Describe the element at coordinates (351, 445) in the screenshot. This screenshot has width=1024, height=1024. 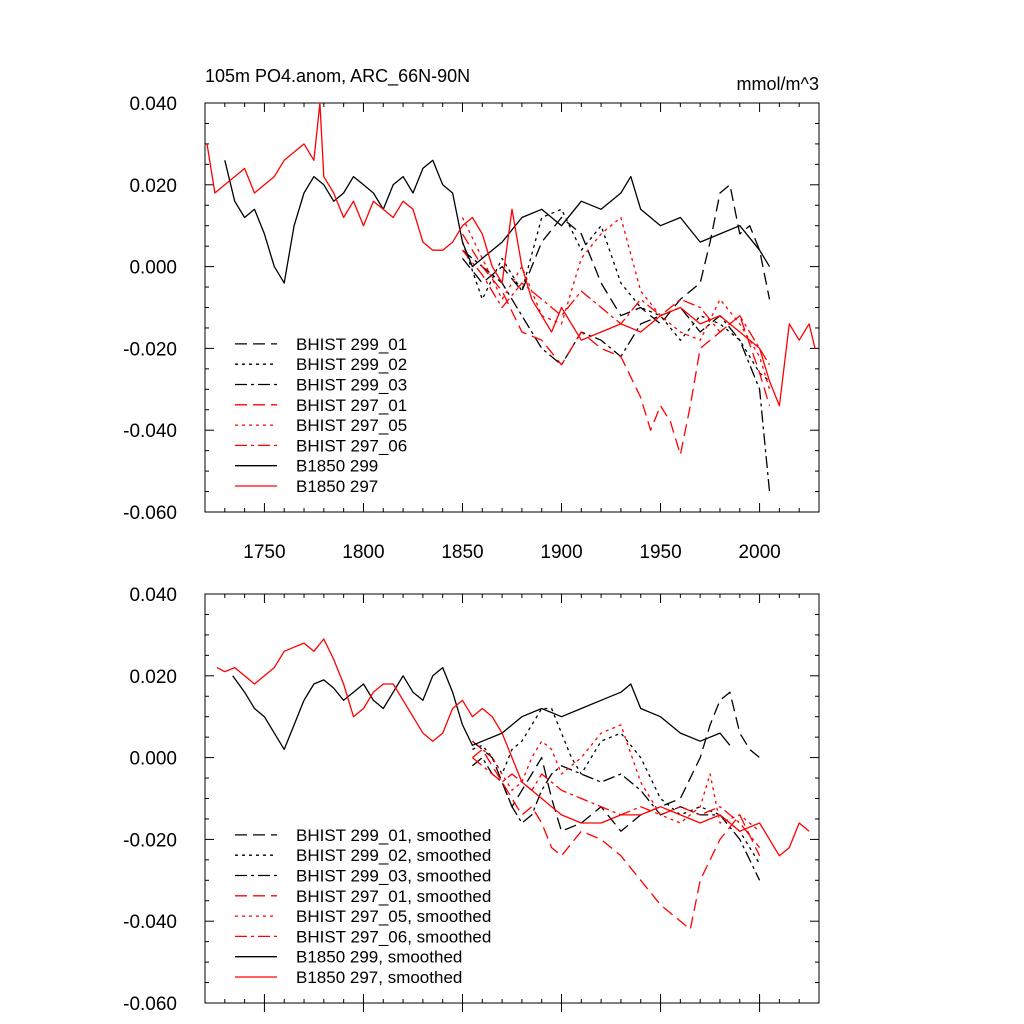
I see `legend-label: BHIST 297_06` at that location.